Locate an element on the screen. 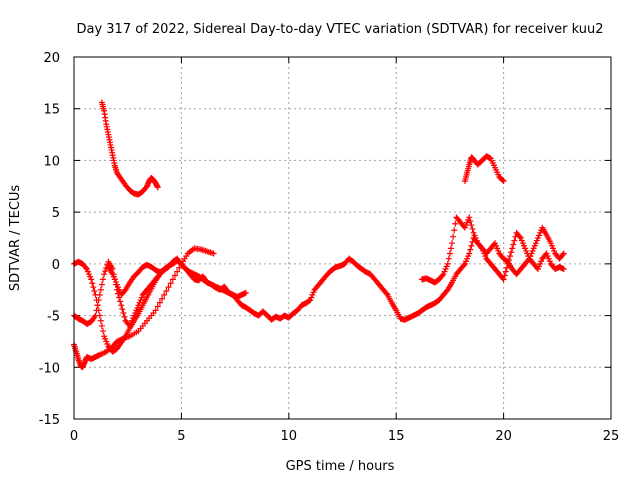 Image resolution: width=640 pixels, height=480 pixels. series-track-e is located at coordinates (117, 306).